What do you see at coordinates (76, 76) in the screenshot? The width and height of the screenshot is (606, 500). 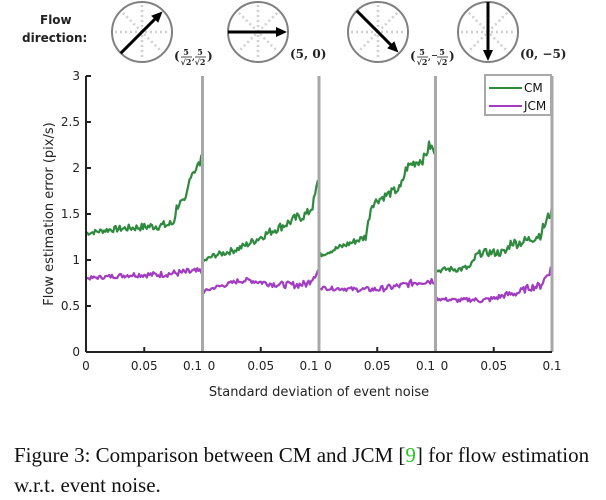 I see `y-tick-label: 3` at bounding box center [76, 76].